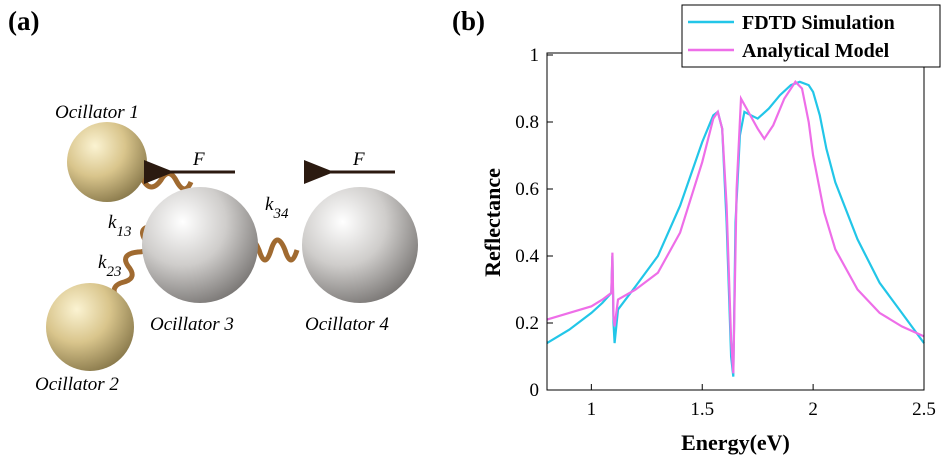  Describe the element at coordinates (527, 256) in the screenshot. I see `y-tick-label: 0.4` at that location.